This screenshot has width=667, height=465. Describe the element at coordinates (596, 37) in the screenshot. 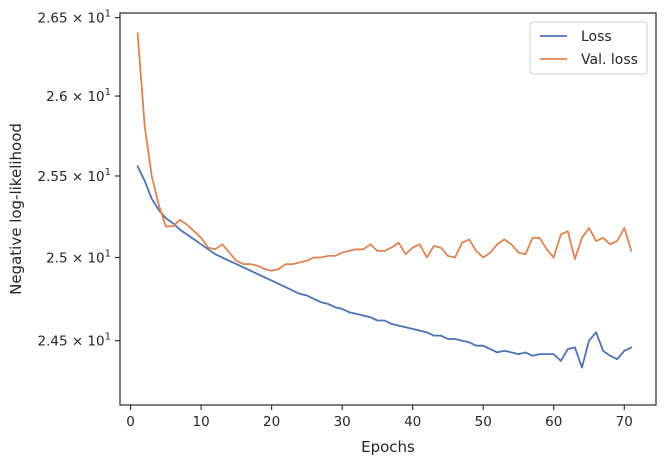

I see `legend-label-loss: Loss` at that location.